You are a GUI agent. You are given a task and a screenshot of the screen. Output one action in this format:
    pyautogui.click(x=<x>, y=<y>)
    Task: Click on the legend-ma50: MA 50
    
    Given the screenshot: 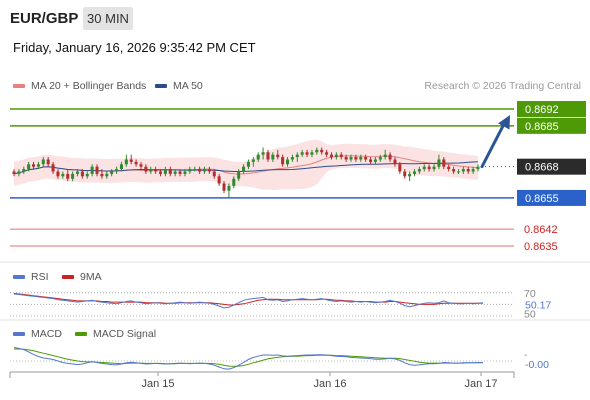 What is the action you would take?
    pyautogui.click(x=179, y=86)
    